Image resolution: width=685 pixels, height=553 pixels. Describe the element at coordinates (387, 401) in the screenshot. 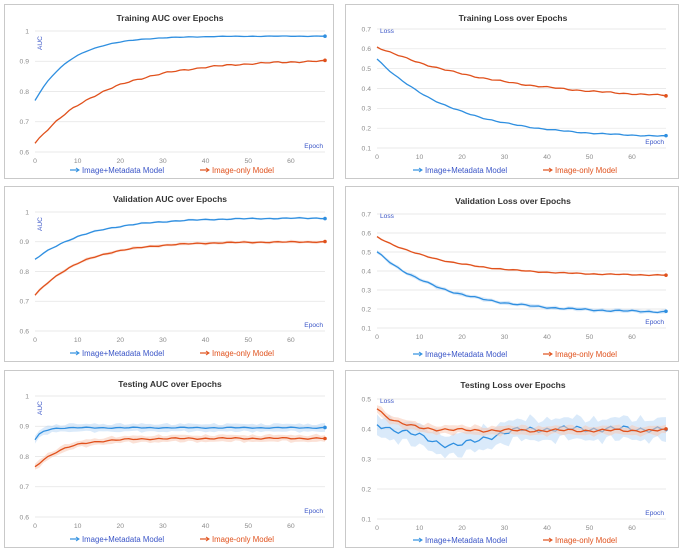

I see `y-axis-label: Loss` at that location.